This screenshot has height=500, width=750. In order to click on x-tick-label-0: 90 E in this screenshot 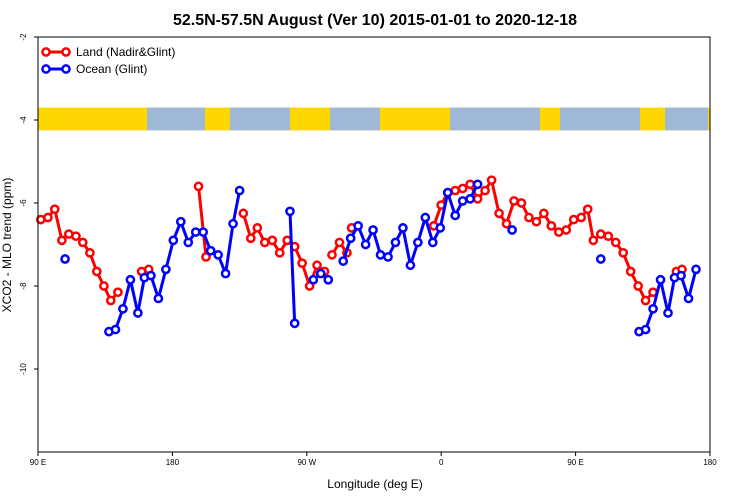, I will do `click(38, 462)`.